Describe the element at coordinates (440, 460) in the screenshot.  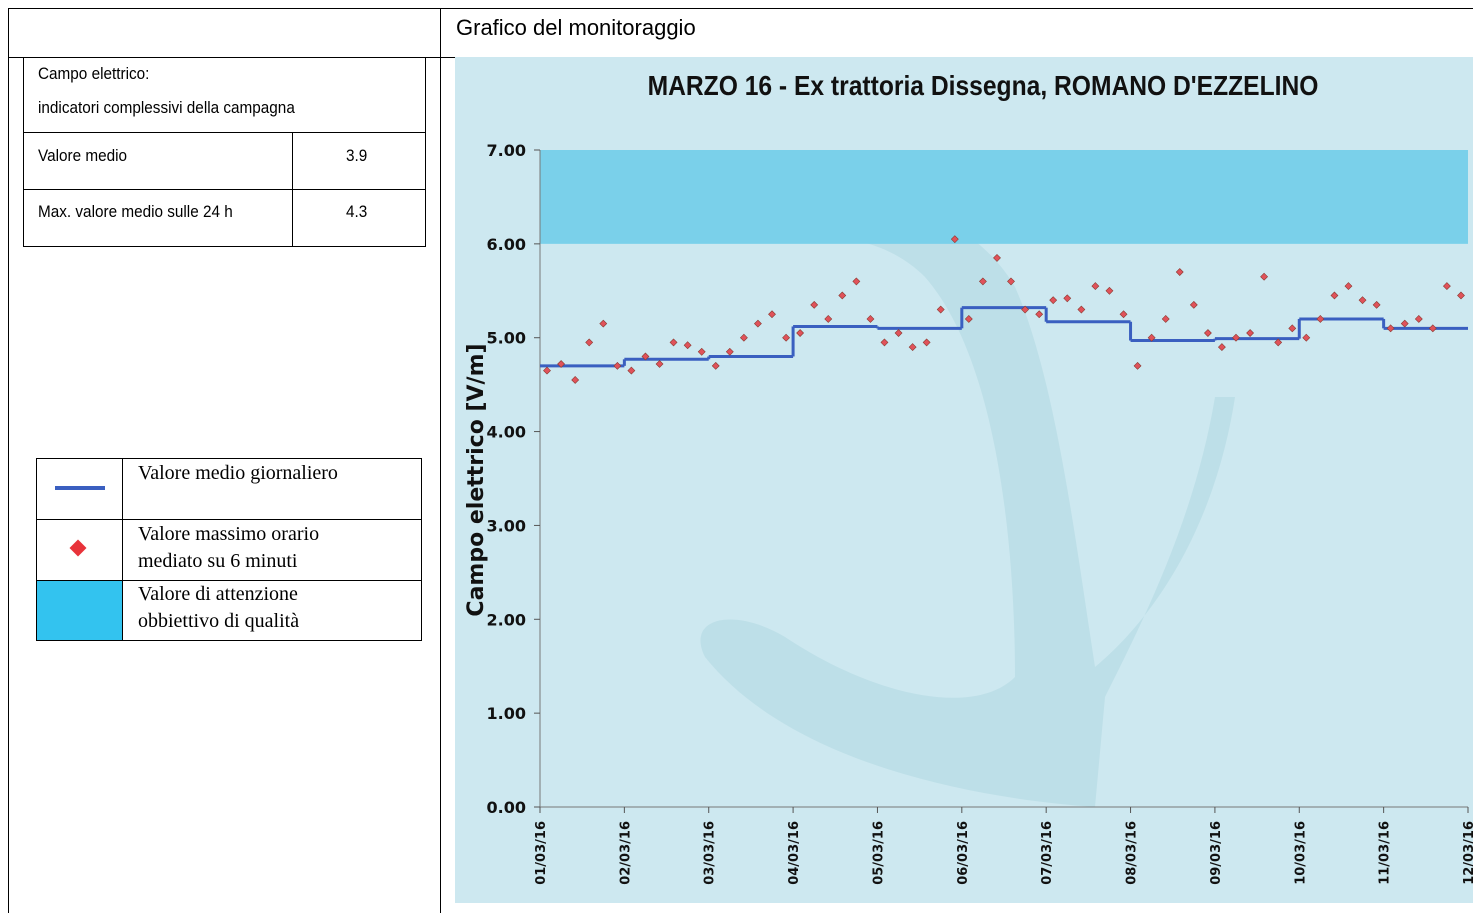
I see `divider` at that location.